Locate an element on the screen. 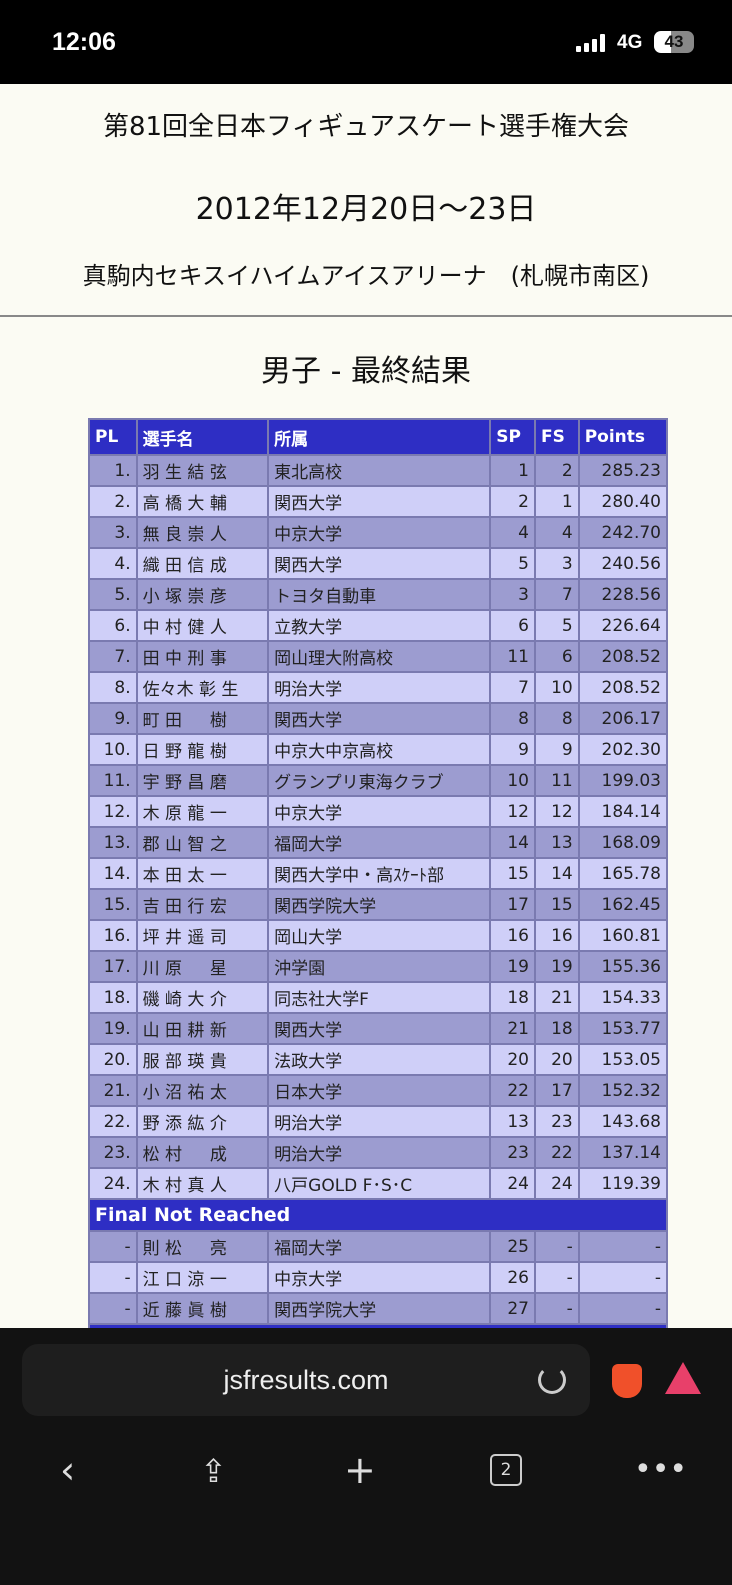 This screenshot has height=1585, width=732. col-fs: 15 is located at coordinates (556, 904).